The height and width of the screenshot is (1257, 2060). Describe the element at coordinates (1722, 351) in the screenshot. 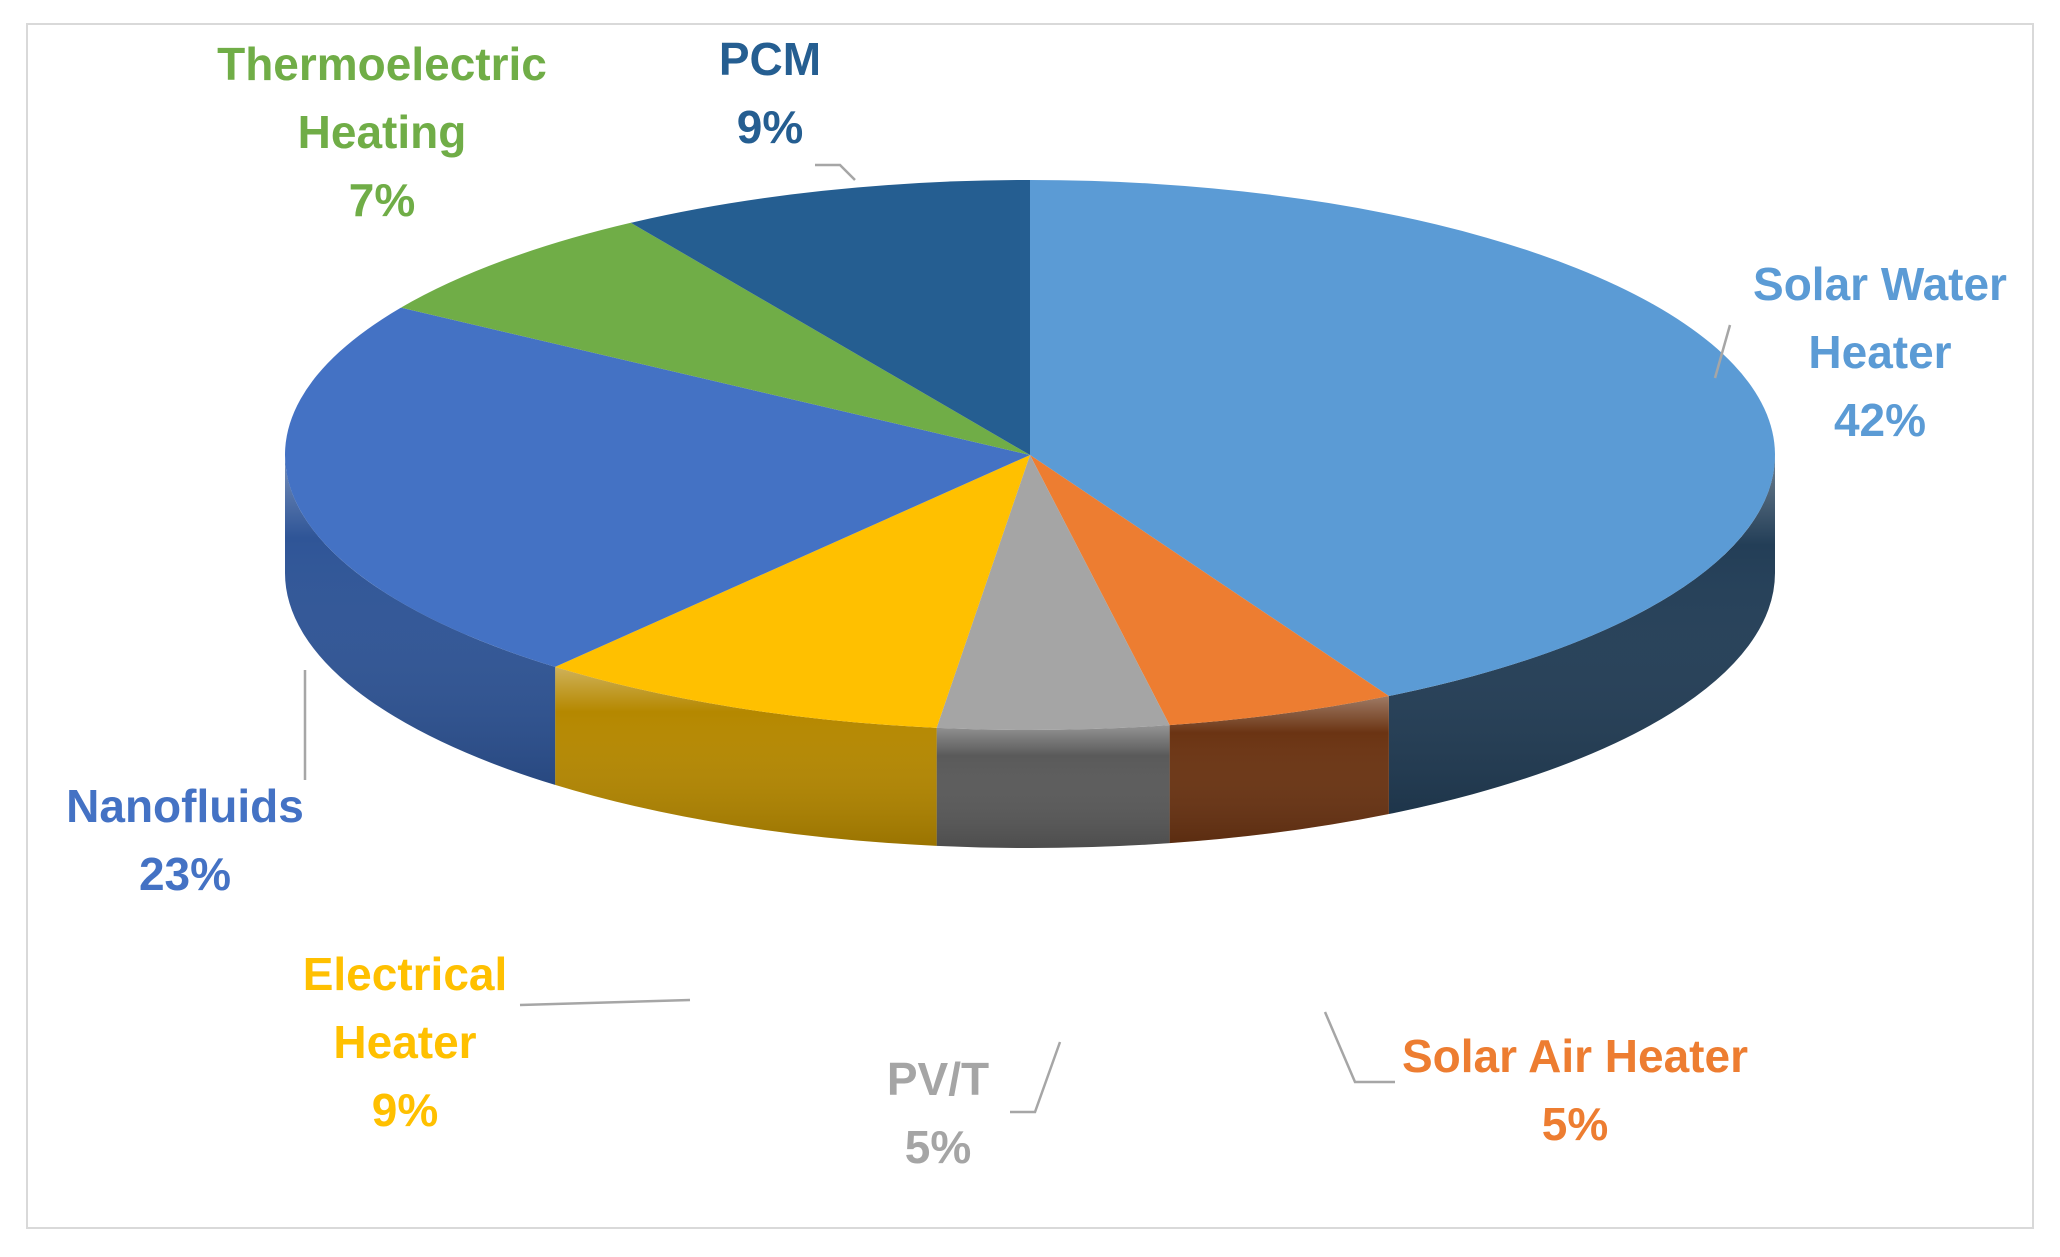

I see `leader-solar-water-heater` at that location.